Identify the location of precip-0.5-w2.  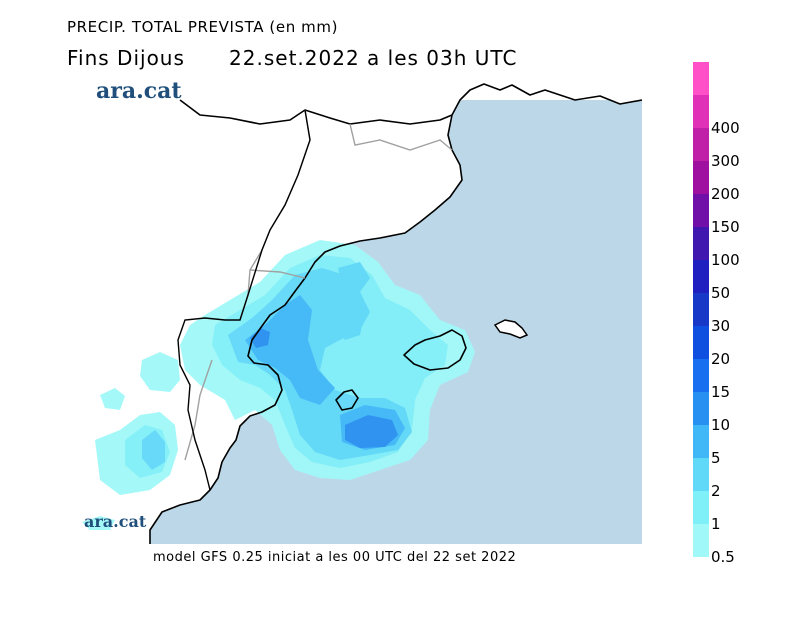
(160, 372).